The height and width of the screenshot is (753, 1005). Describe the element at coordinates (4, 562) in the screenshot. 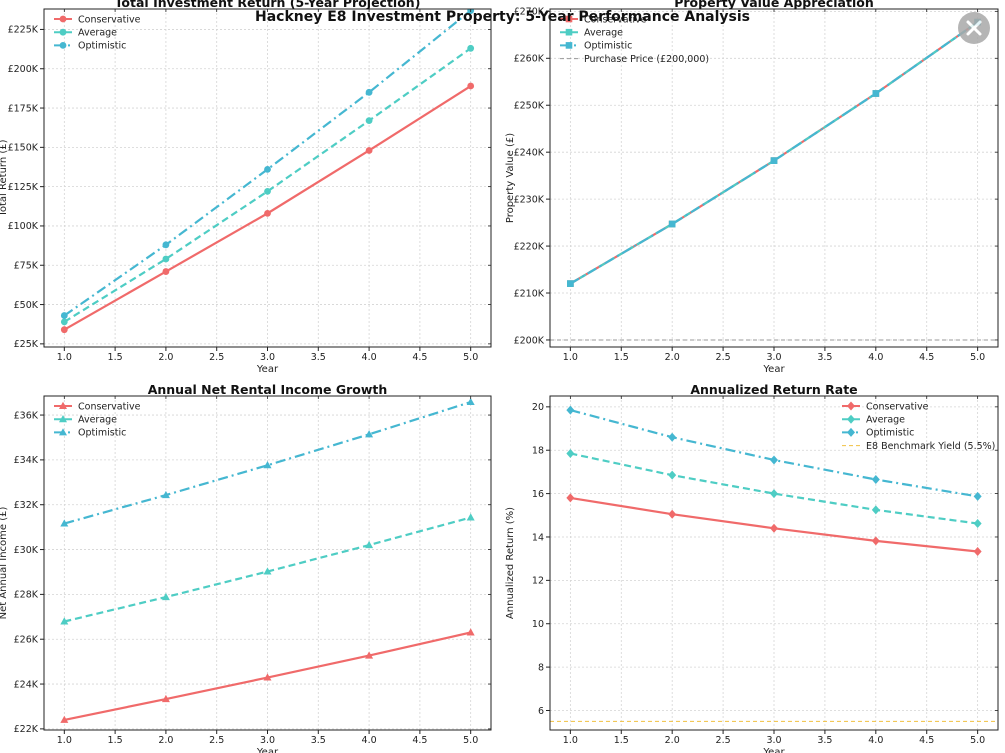

I see `y-axis-label: Net Annual Income (£)` at that location.